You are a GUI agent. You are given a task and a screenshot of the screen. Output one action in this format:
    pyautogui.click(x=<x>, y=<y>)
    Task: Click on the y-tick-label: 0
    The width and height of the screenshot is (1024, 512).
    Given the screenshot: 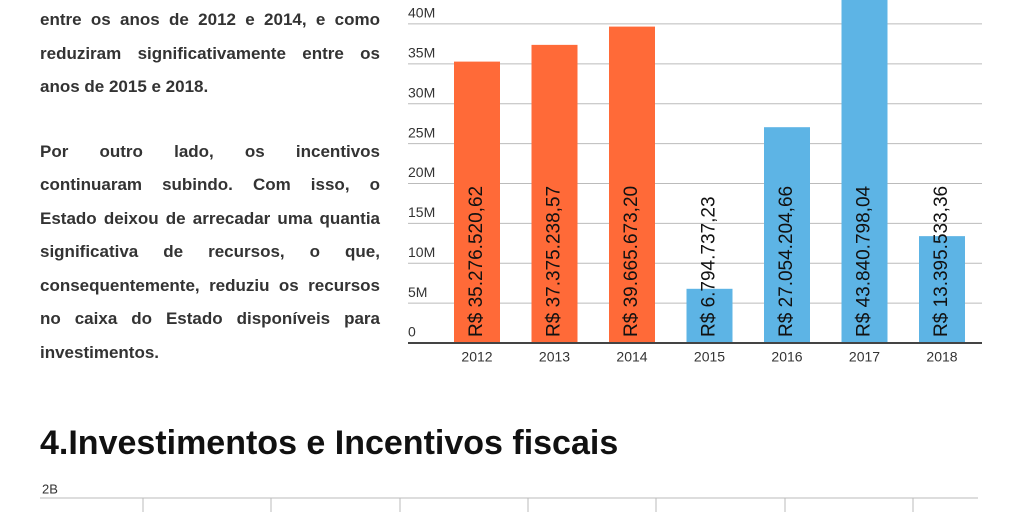 What is the action you would take?
    pyautogui.click(x=412, y=332)
    